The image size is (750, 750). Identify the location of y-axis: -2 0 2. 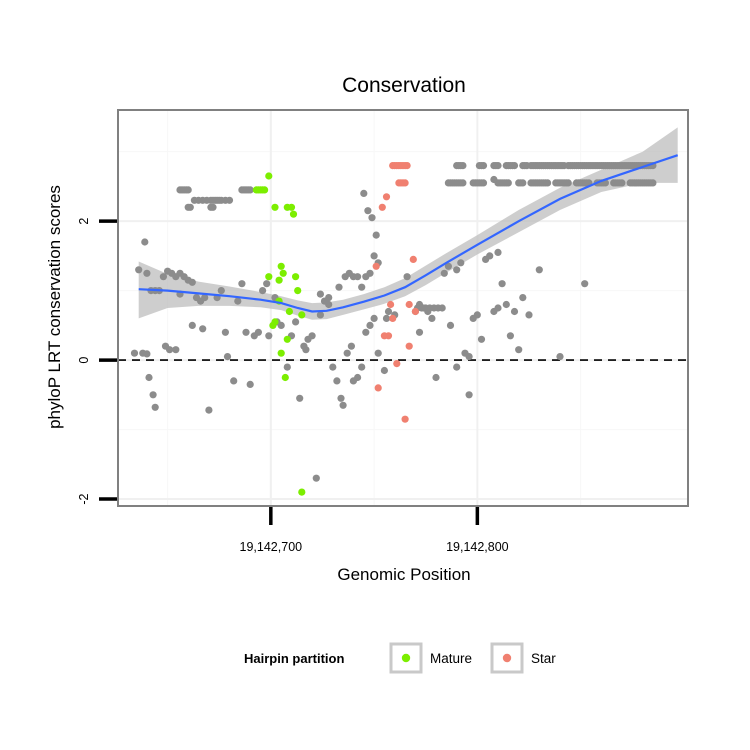
(97, 361).